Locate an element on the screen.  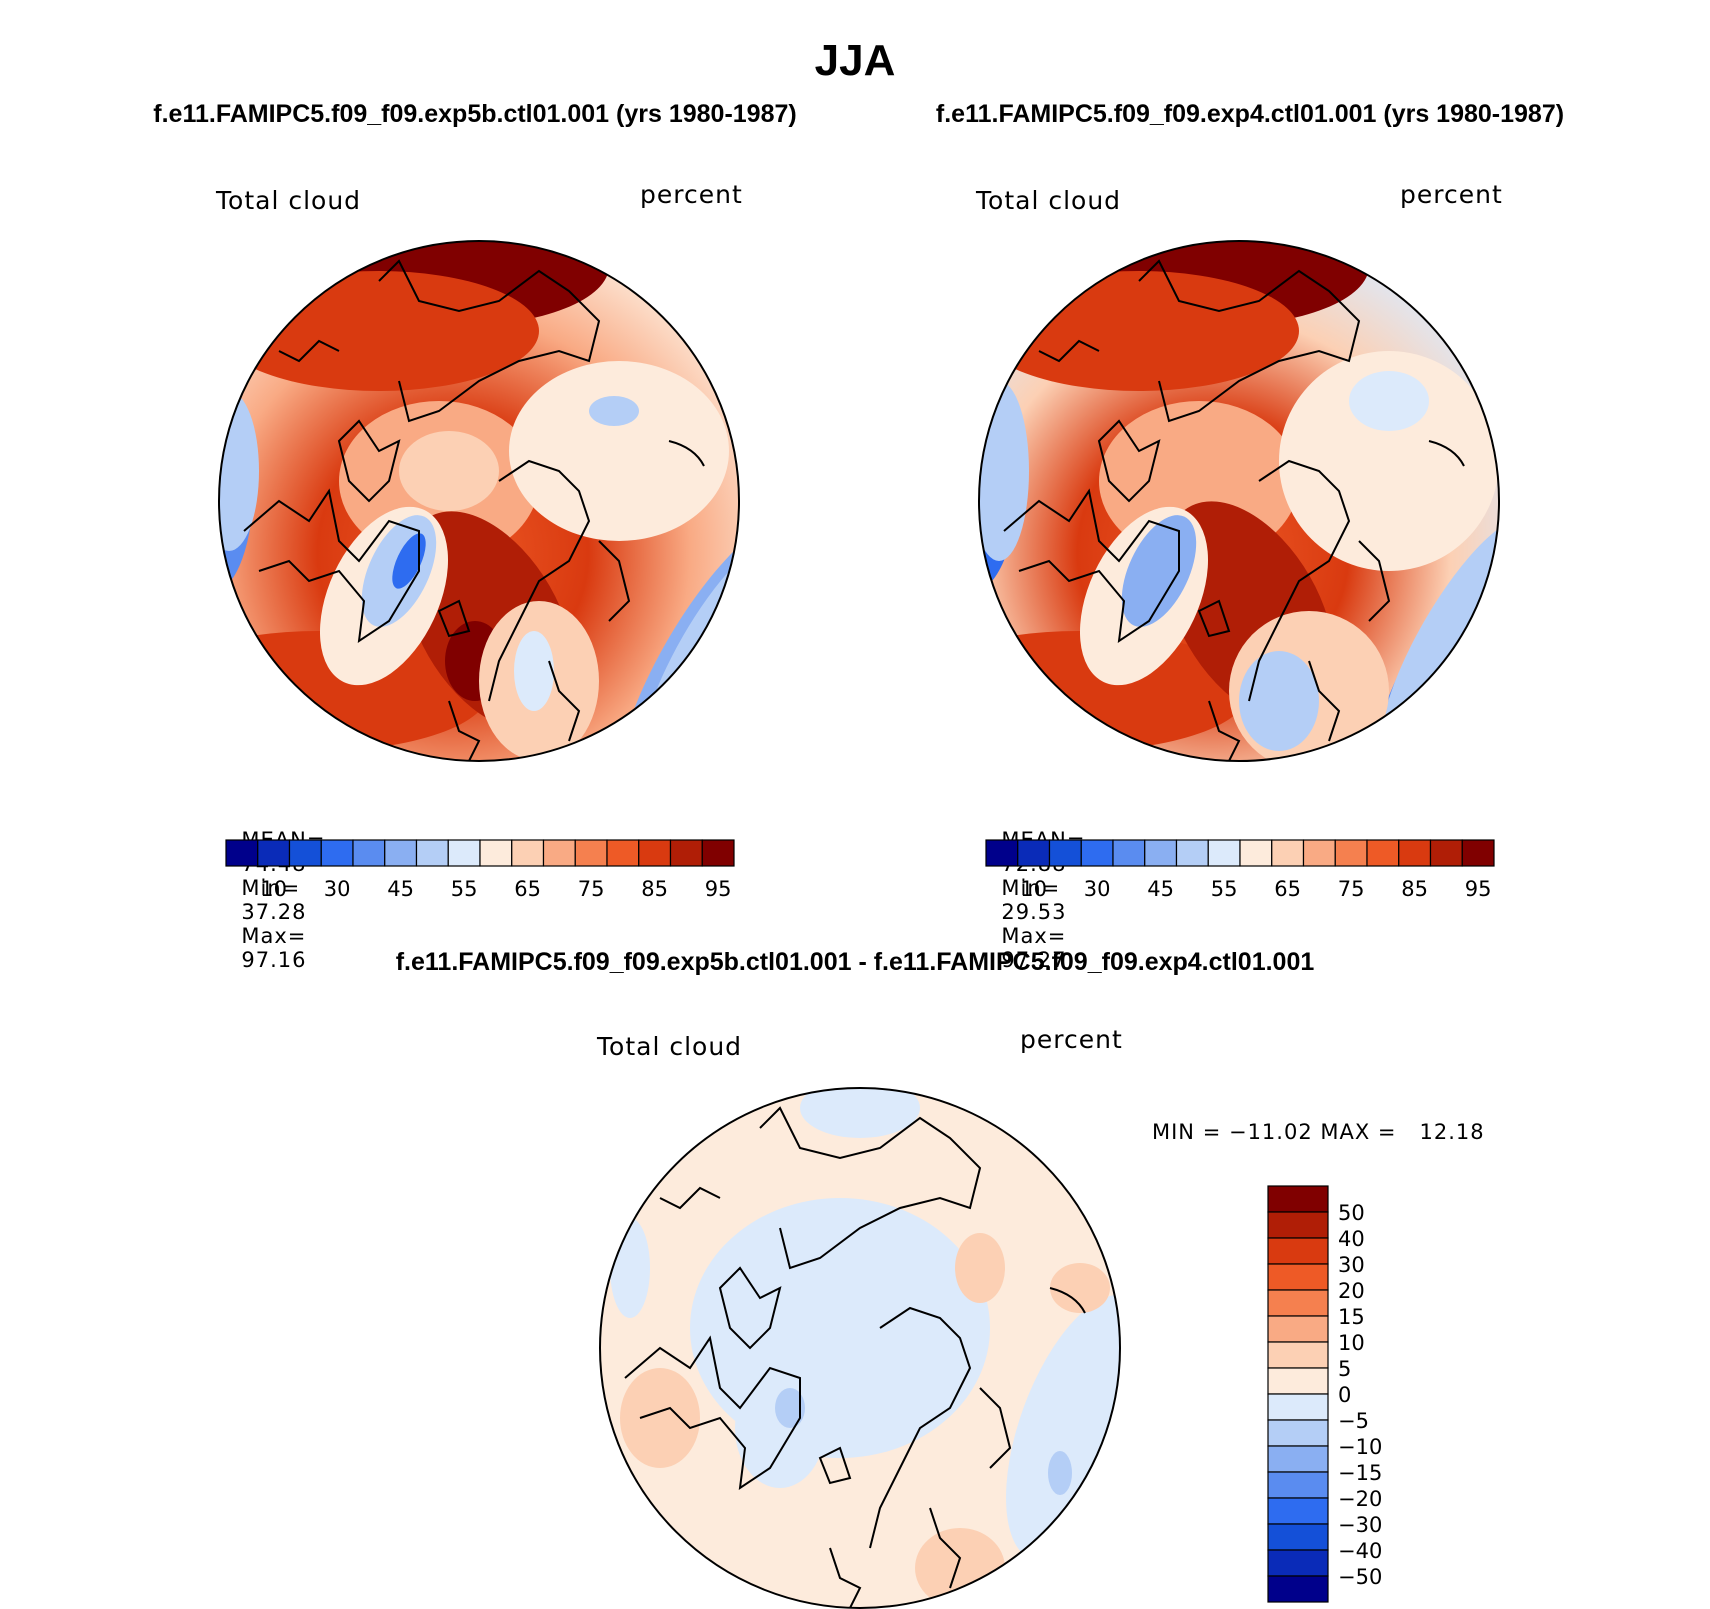
colorbar-difference-tick-label: 50 is located at coordinates (1351, 1213).